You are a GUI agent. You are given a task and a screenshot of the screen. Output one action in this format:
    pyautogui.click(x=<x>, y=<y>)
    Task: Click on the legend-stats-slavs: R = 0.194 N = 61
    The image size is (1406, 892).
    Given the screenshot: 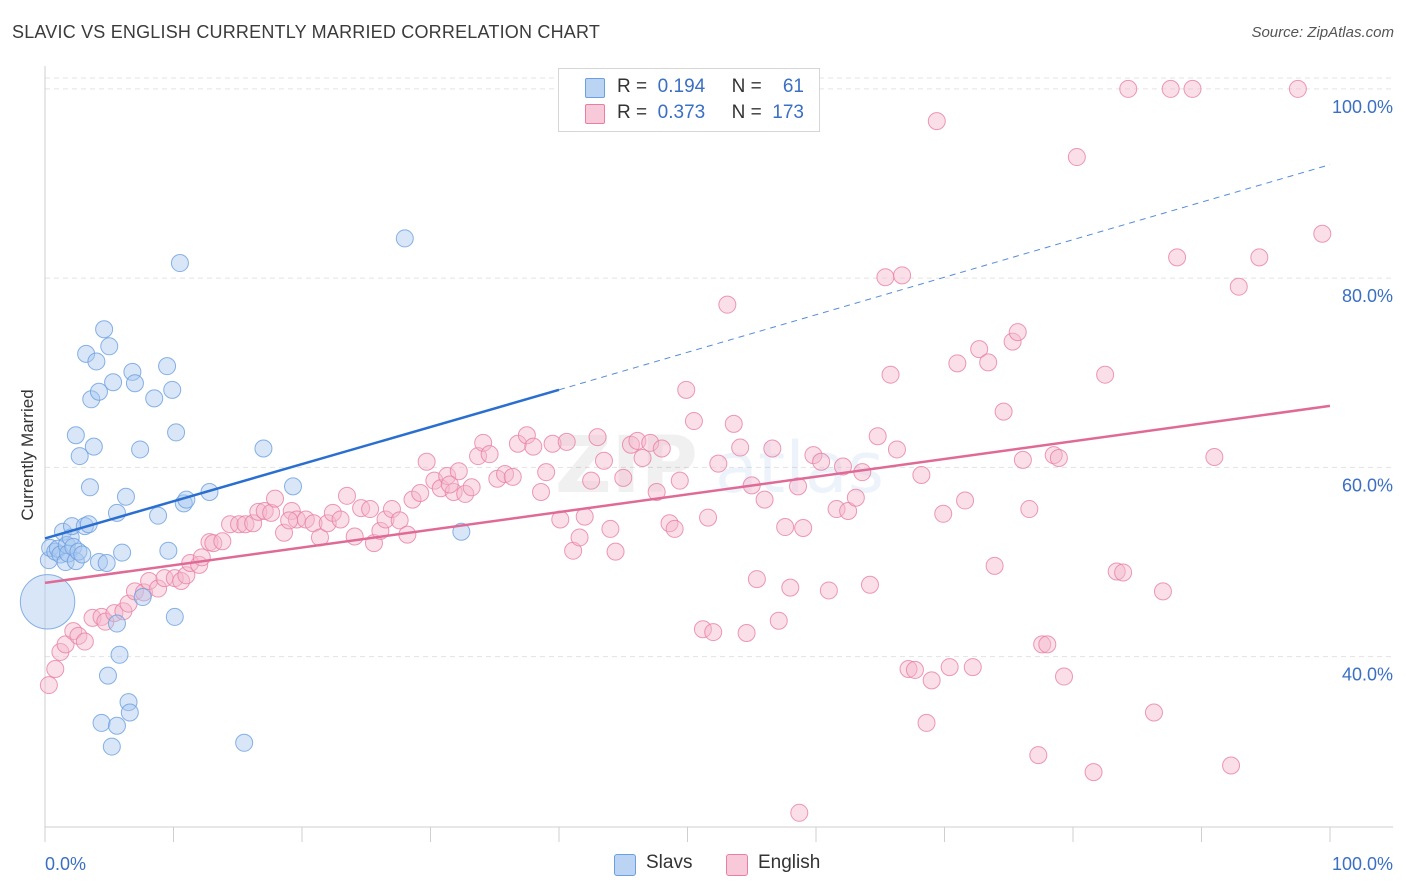 What is the action you would take?
    pyautogui.click(x=710, y=86)
    